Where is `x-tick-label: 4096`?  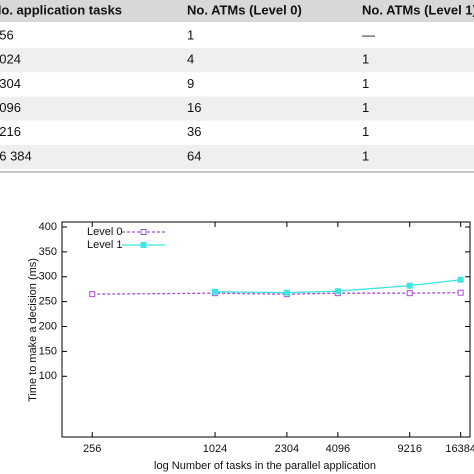
x-tick-label: 4096 is located at coordinates (338, 449).